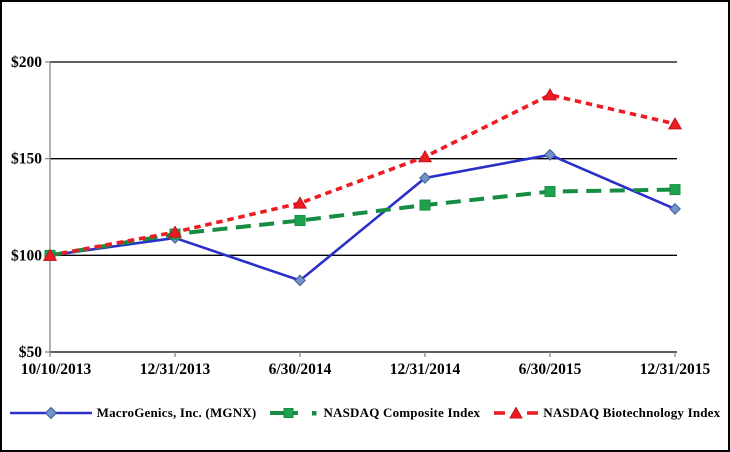 The height and width of the screenshot is (452, 730). Describe the element at coordinates (26, 62) in the screenshot. I see `y-axis-label: $200` at that location.